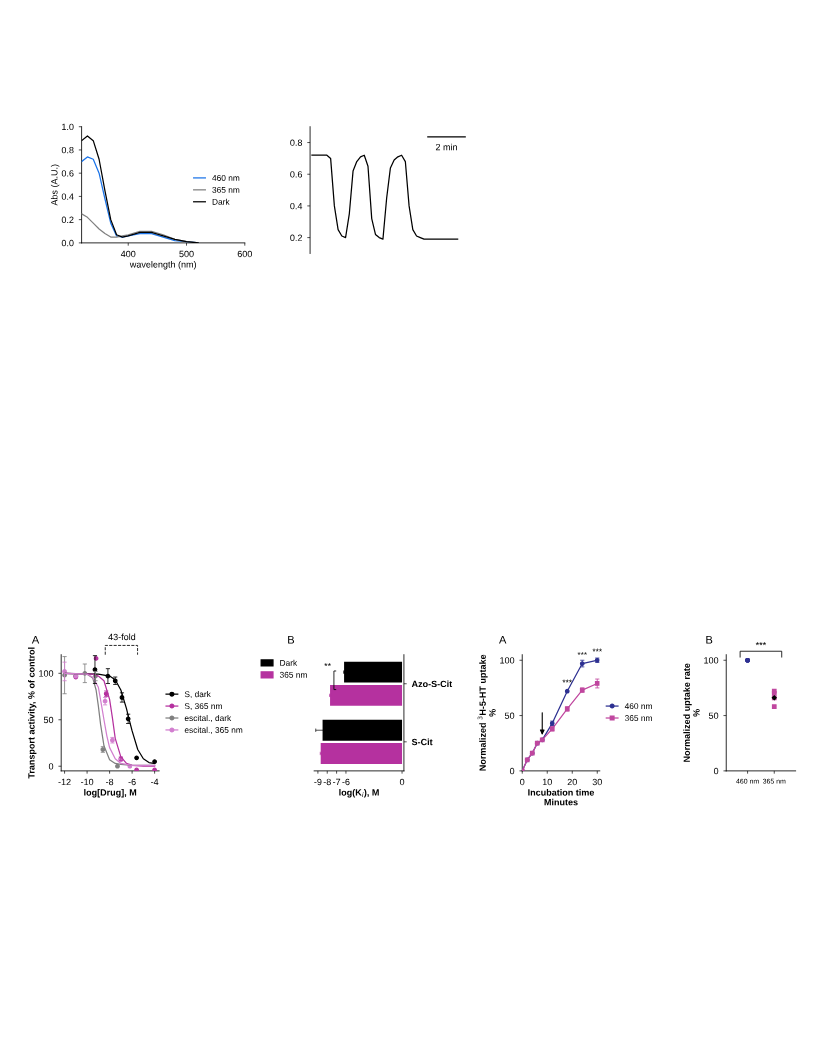  I want to click on y-axis-title: Abs (A.U.), so click(55, 185).